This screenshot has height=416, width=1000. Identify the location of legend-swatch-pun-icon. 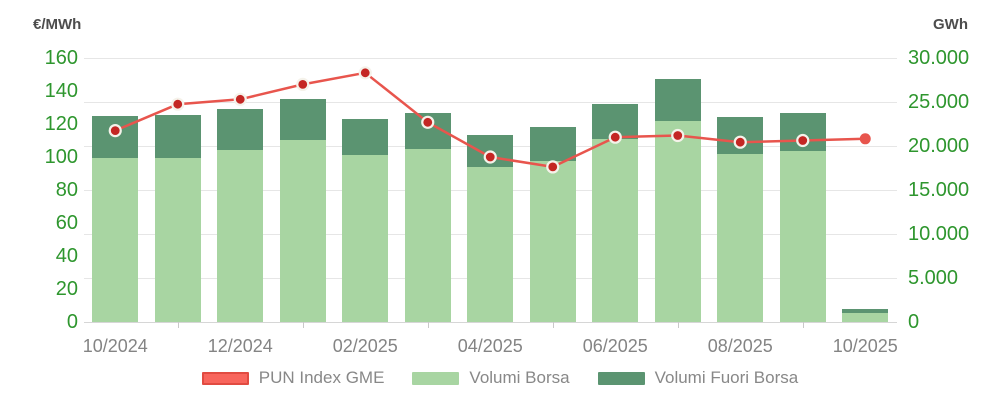
(225, 378).